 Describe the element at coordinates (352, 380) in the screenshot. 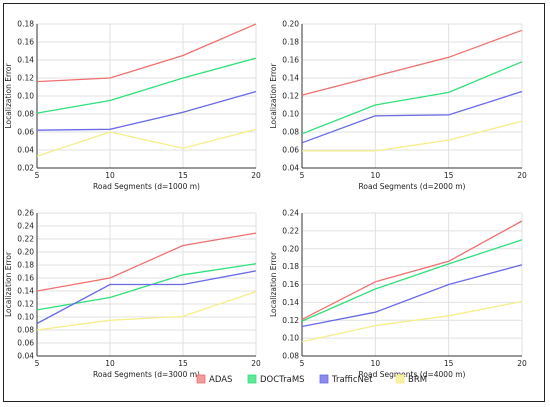

I see `legend-label: TrafficNet` at that location.